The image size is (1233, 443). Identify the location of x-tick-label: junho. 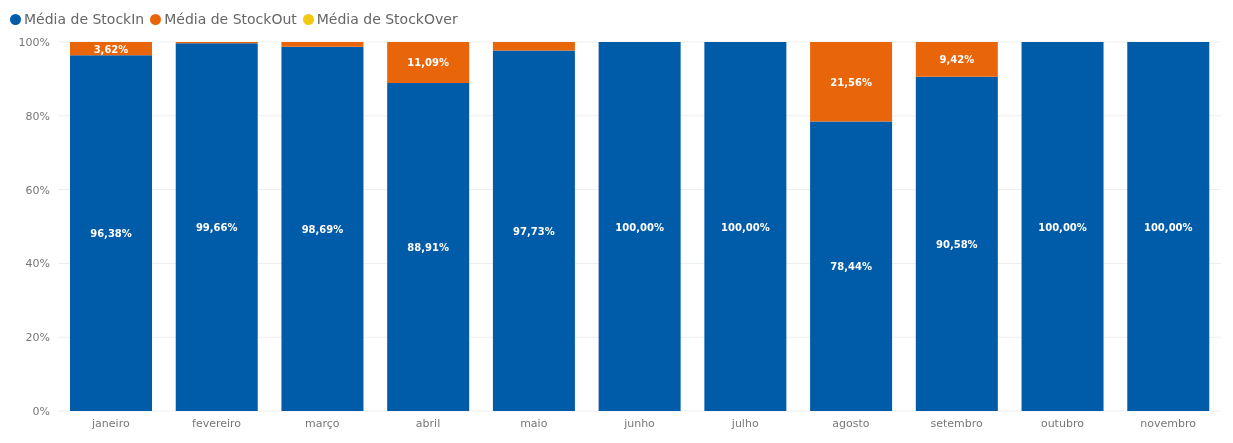
(639, 423).